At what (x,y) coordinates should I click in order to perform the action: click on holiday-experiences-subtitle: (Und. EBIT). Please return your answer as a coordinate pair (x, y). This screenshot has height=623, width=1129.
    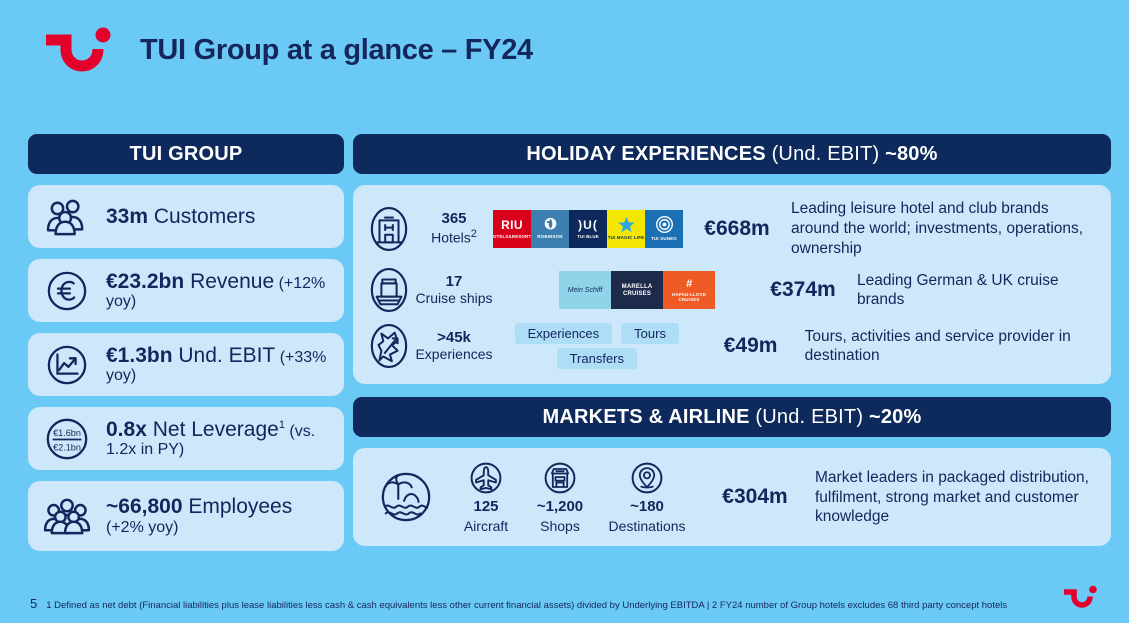
    Looking at the image, I should click on (825, 153).